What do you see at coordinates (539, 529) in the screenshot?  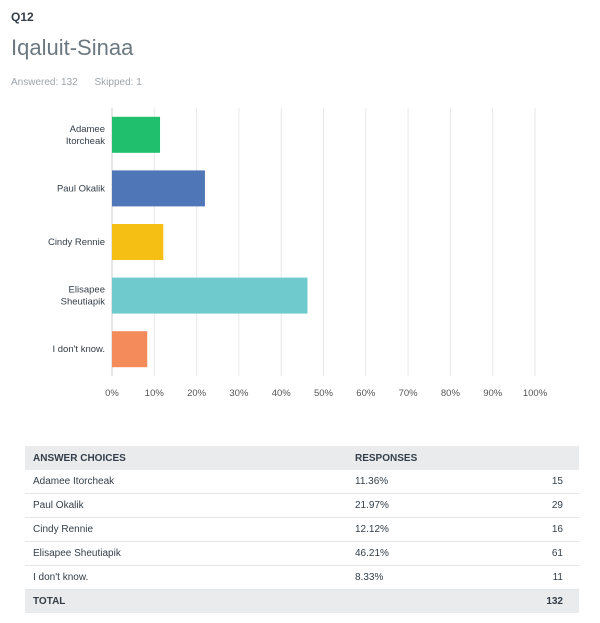 I see `response-count-cell: 16` at bounding box center [539, 529].